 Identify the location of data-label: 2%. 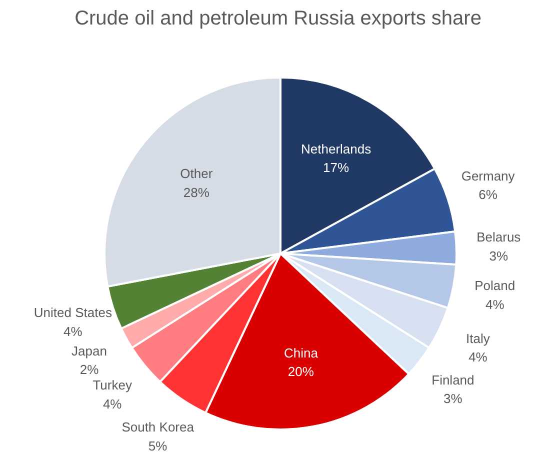
(90, 370).